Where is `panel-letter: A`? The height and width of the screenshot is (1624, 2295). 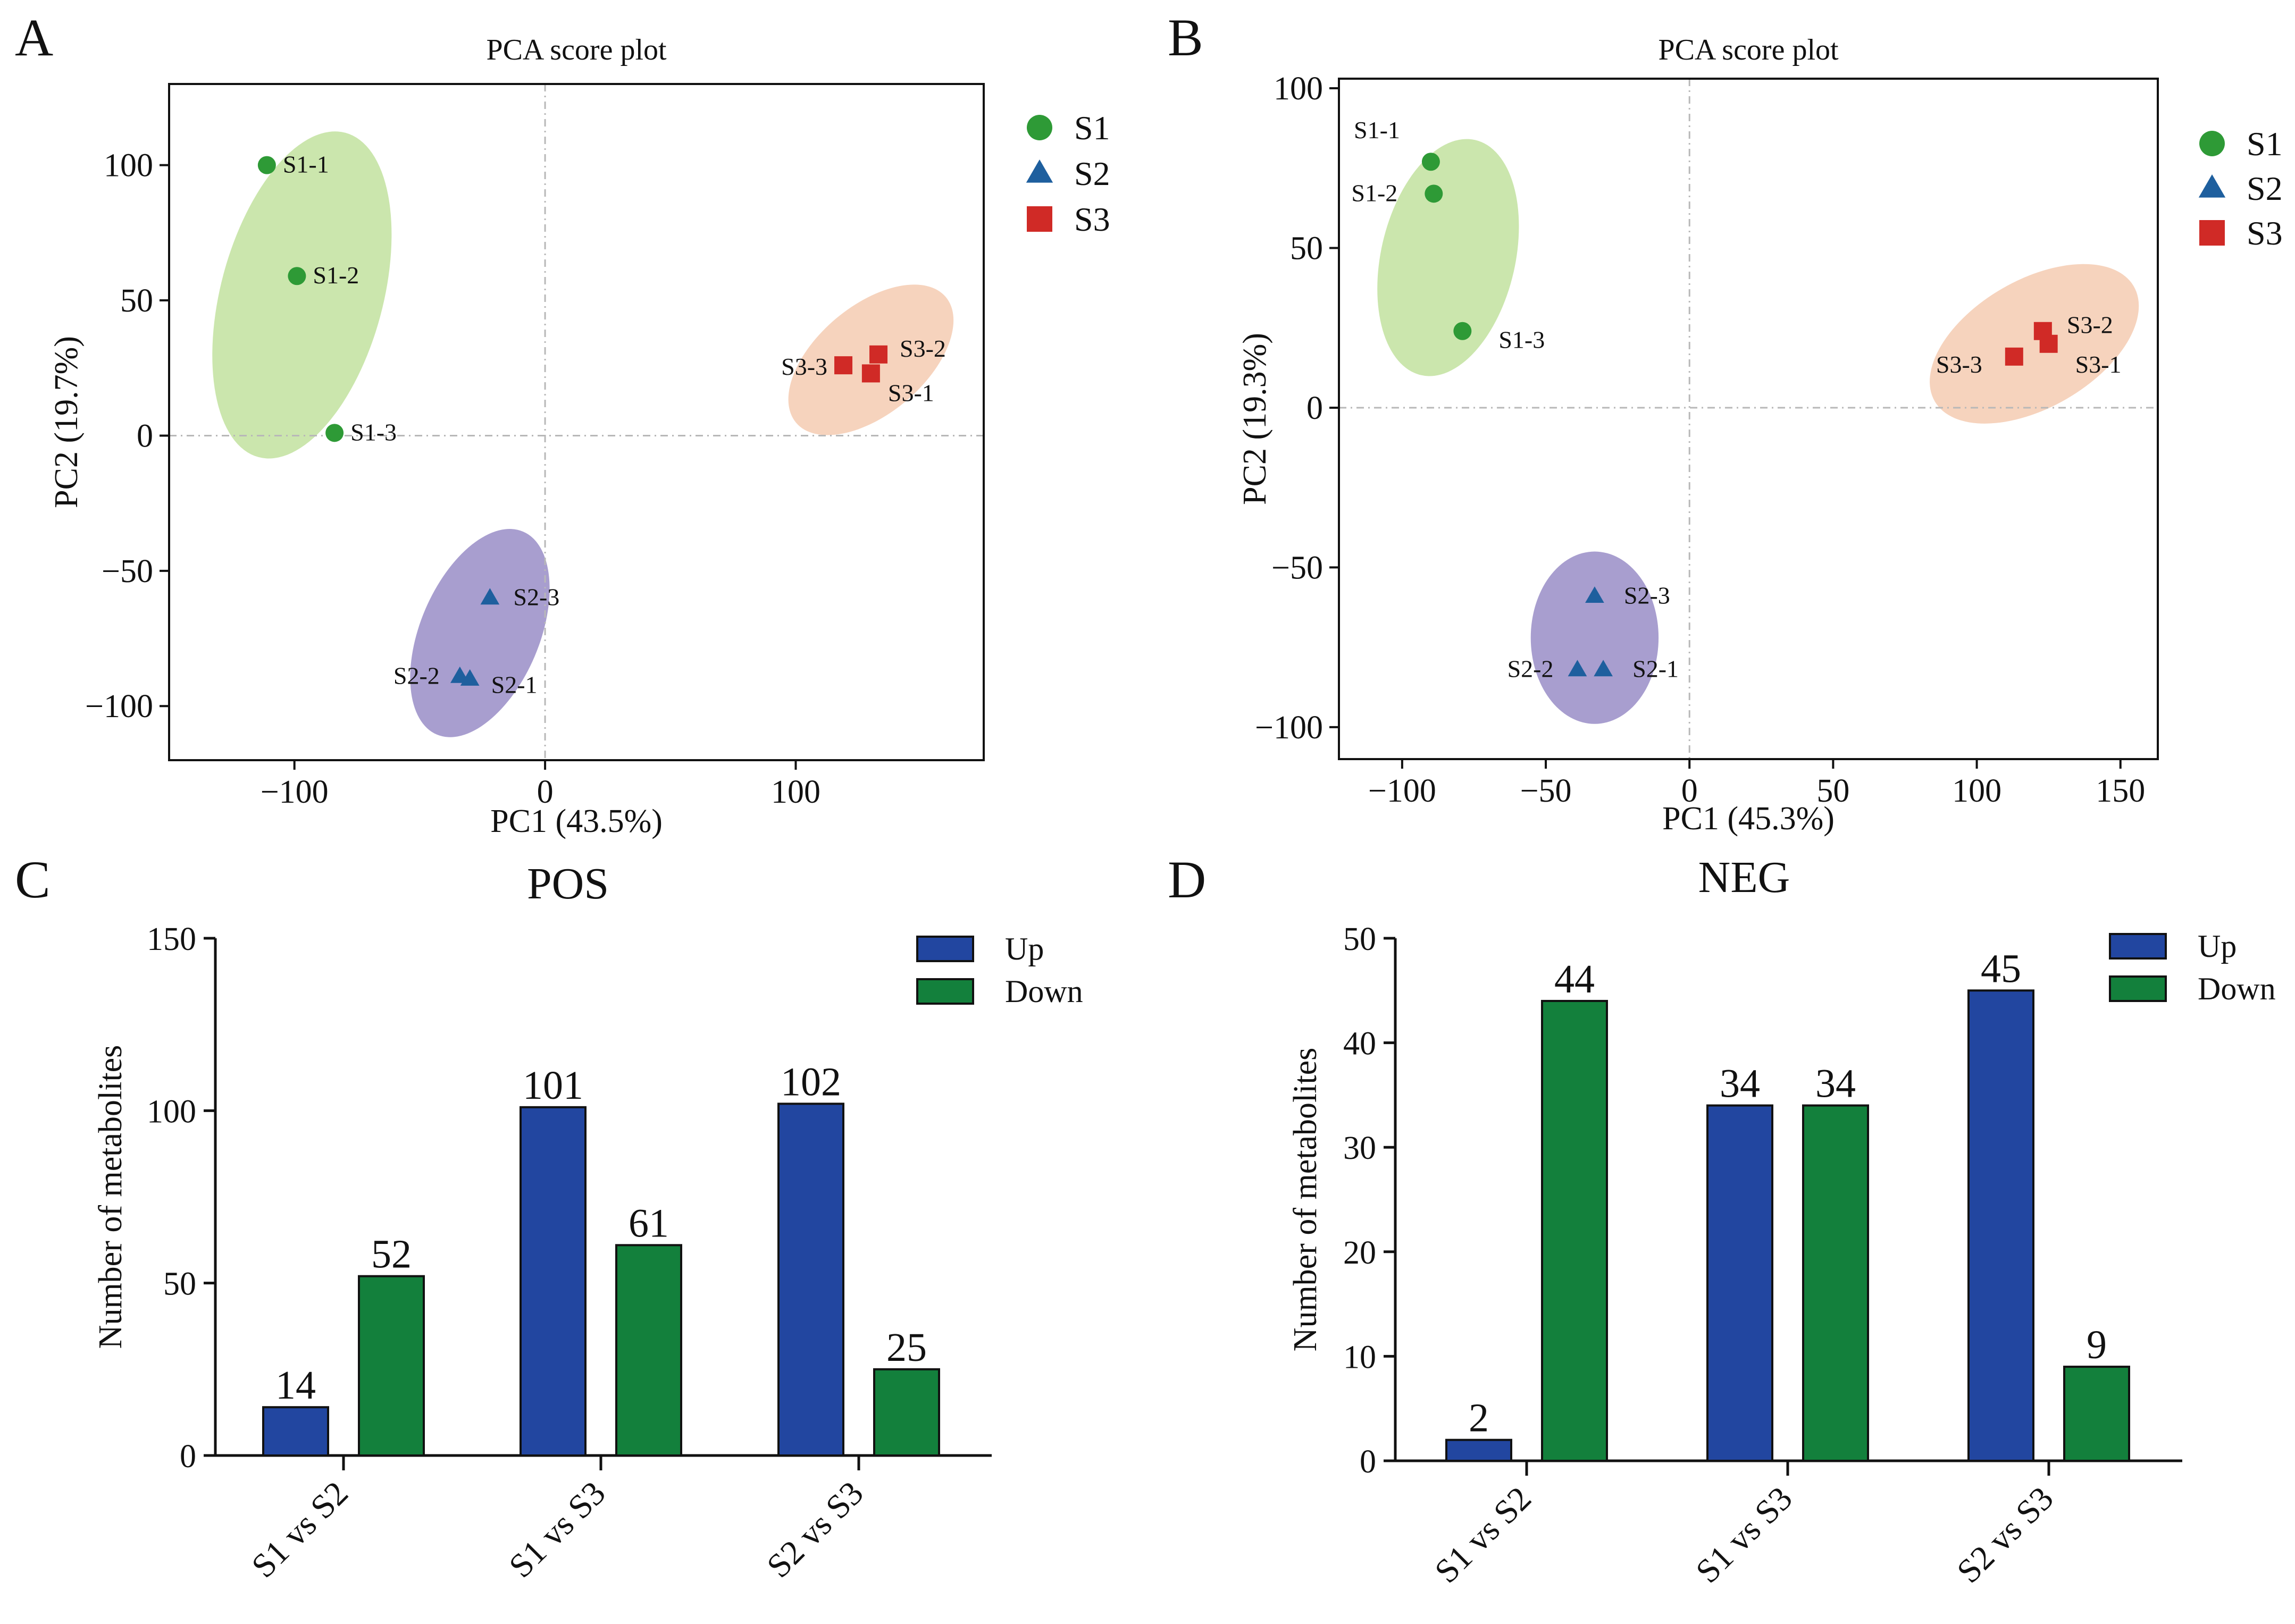 panel-letter: A is located at coordinates (34, 37).